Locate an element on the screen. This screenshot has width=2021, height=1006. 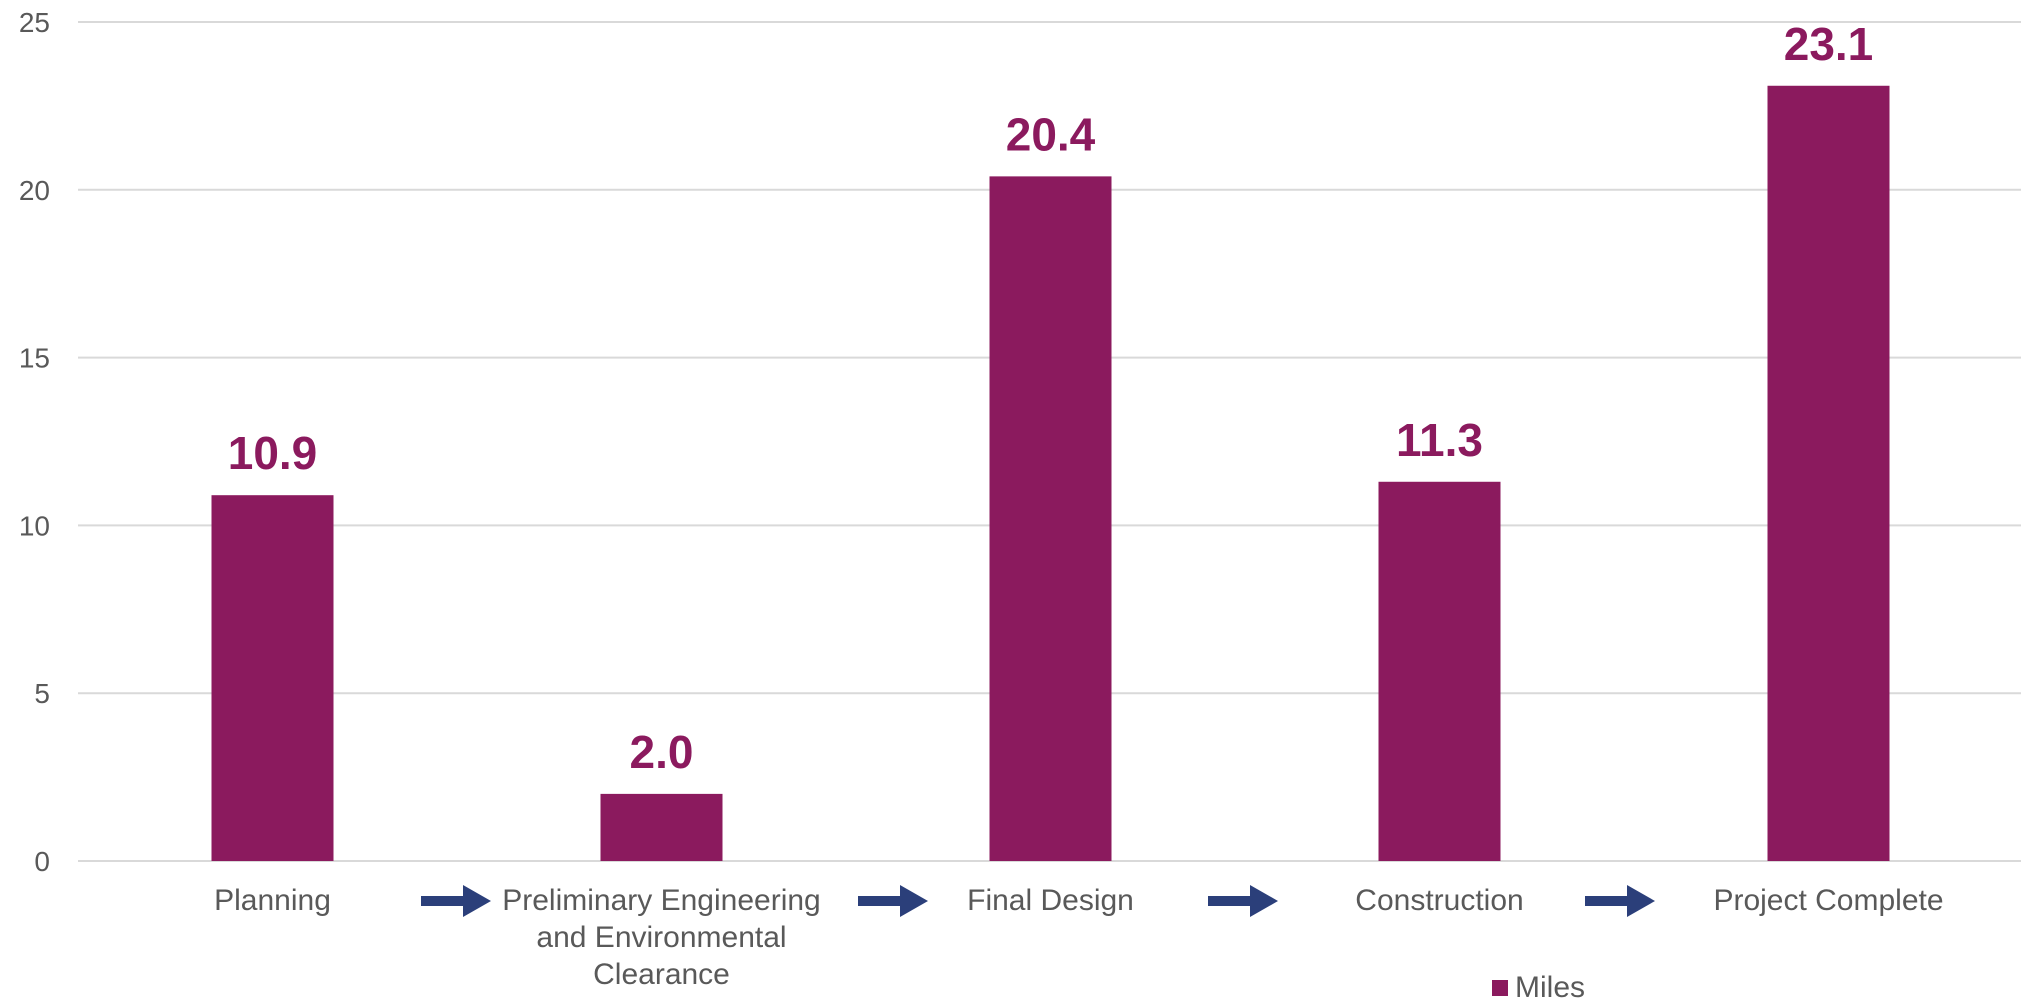
x-tick-label-line: Preliminary Engineering is located at coordinates (661, 900).